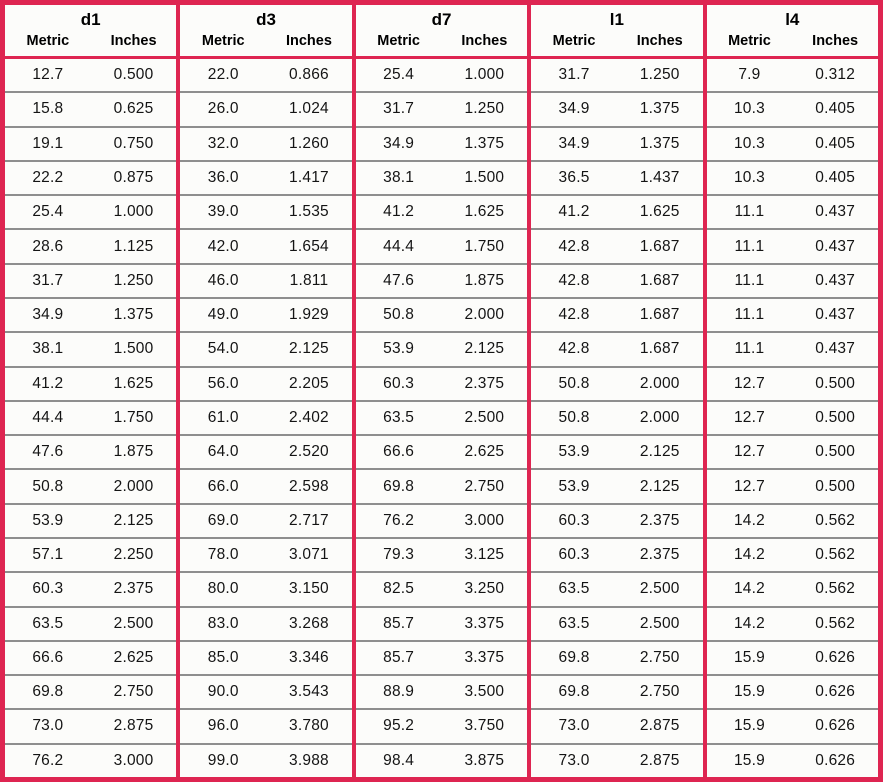 The height and width of the screenshot is (782, 883). Describe the element at coordinates (792, 19) in the screenshot. I see `group-title: l4` at that location.